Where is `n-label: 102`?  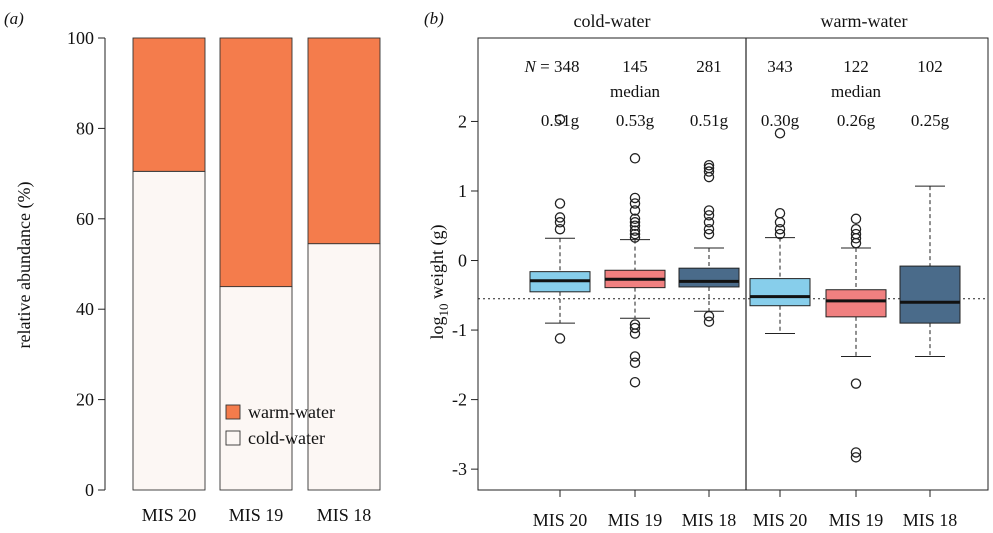 n-label: 102 is located at coordinates (930, 66).